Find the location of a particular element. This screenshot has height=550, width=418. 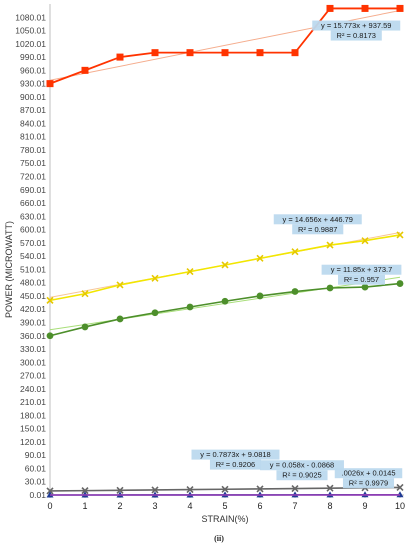

x-tick-label: 0 is located at coordinates (49, 506).